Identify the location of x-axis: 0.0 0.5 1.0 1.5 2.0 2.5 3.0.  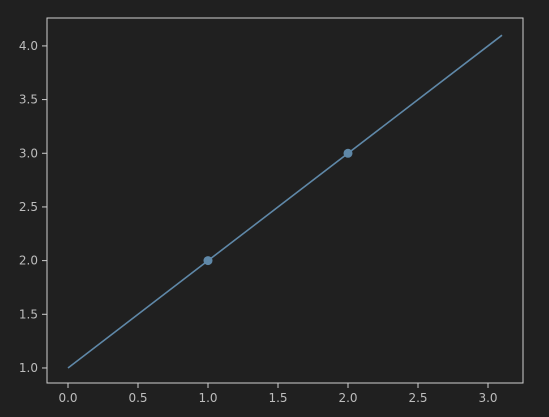
(278, 394).